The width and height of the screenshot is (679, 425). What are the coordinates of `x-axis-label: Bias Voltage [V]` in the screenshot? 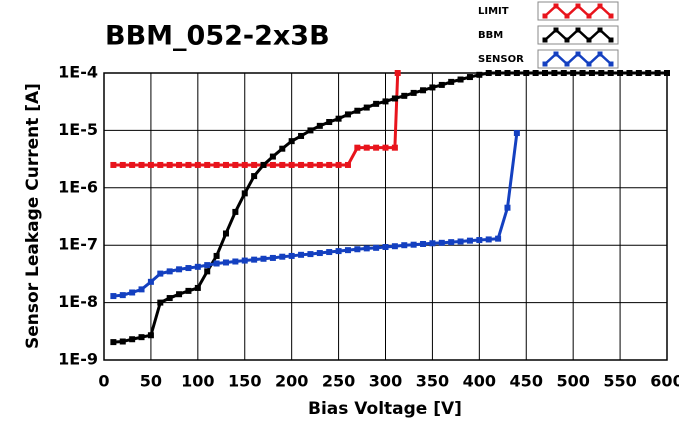 It's located at (385, 409).